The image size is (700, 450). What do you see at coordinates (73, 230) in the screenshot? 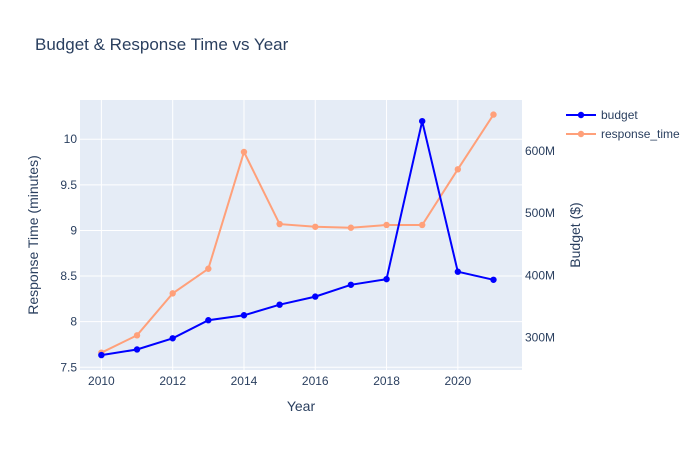
I see `y-tick-label: 9` at bounding box center [73, 230].